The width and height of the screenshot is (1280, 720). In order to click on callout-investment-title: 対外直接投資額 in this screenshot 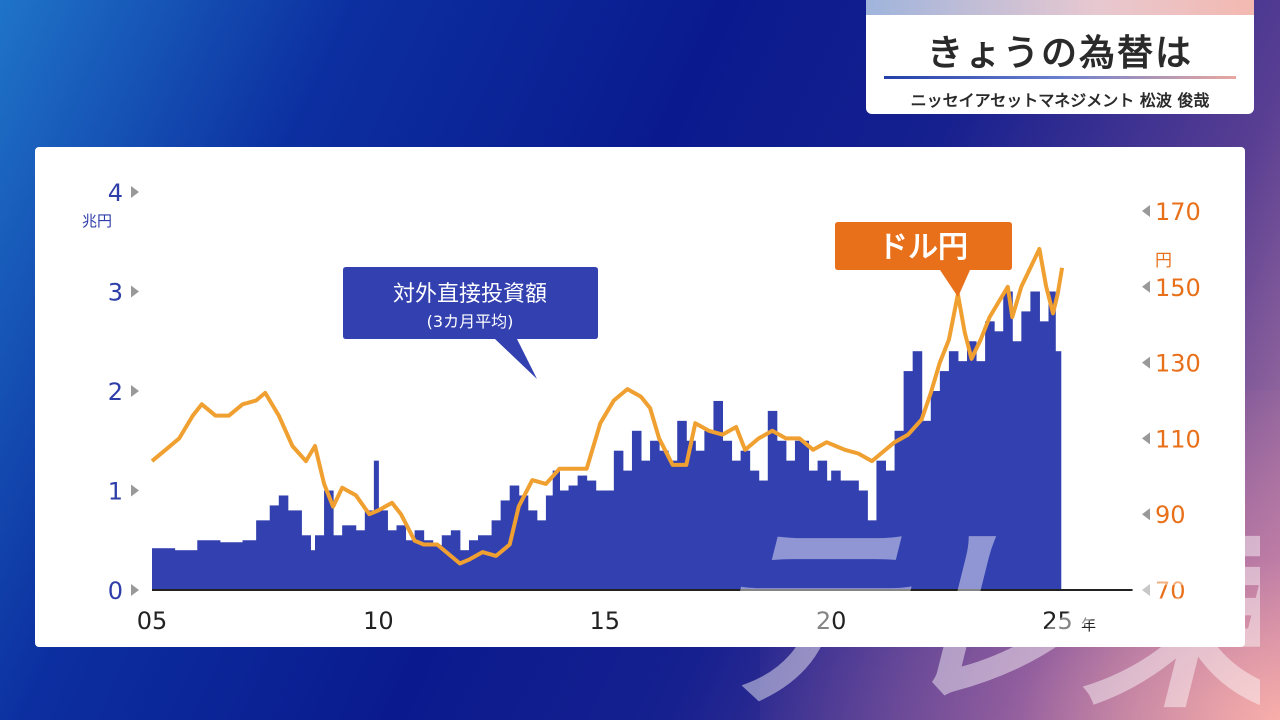, I will do `click(470, 294)`.